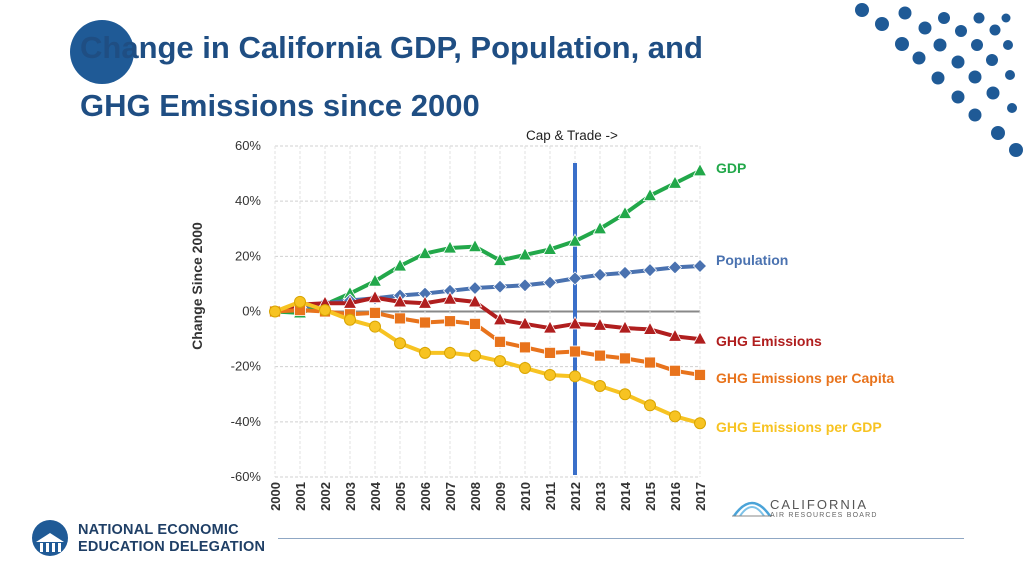  Describe the element at coordinates (525, 496) in the screenshot. I see `x-tick-label: 2010` at that location.